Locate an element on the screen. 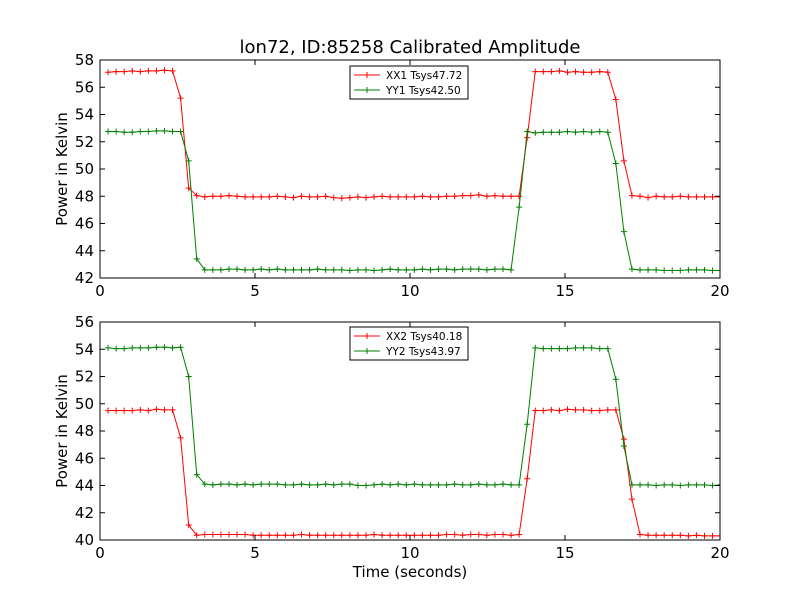  y-tick-label: 50 is located at coordinates (84, 404).